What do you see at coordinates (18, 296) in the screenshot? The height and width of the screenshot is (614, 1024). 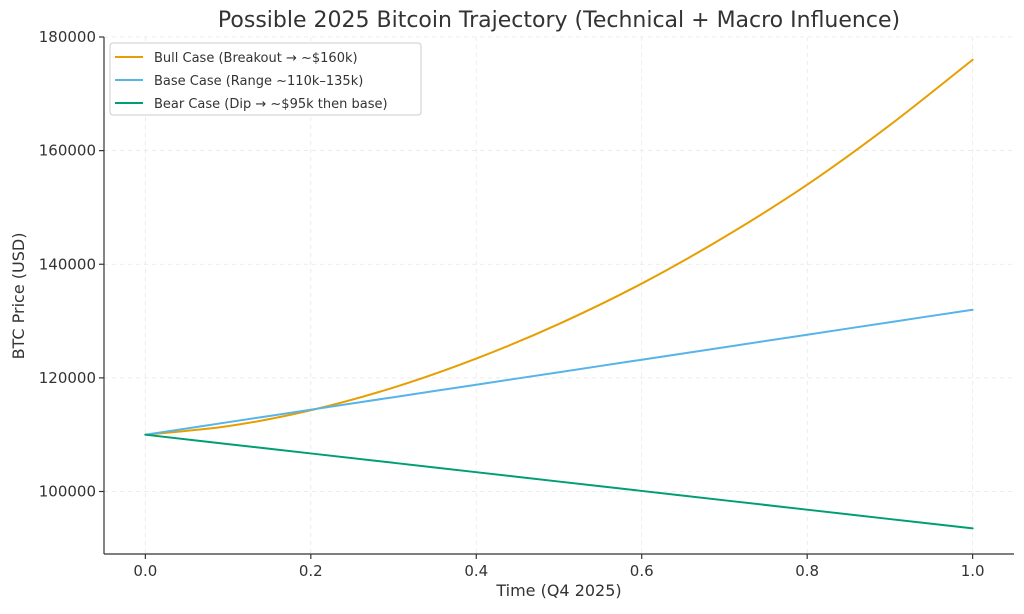 I see `y-axis-label: BTC Price (USD)` at bounding box center [18, 296].